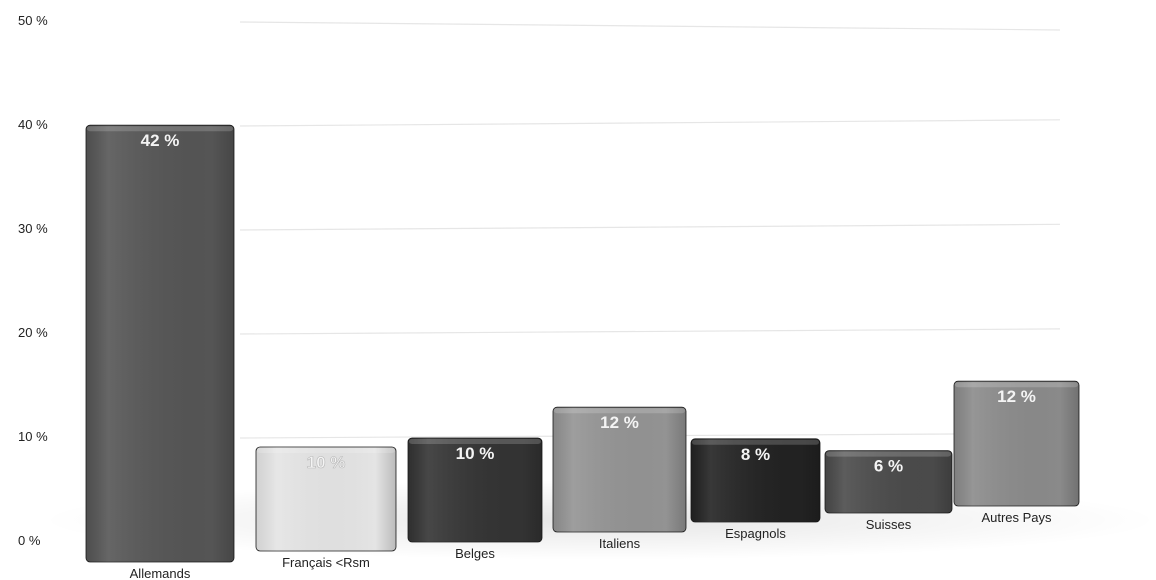  I want to click on x-category-label: Espagnols, so click(755, 533).